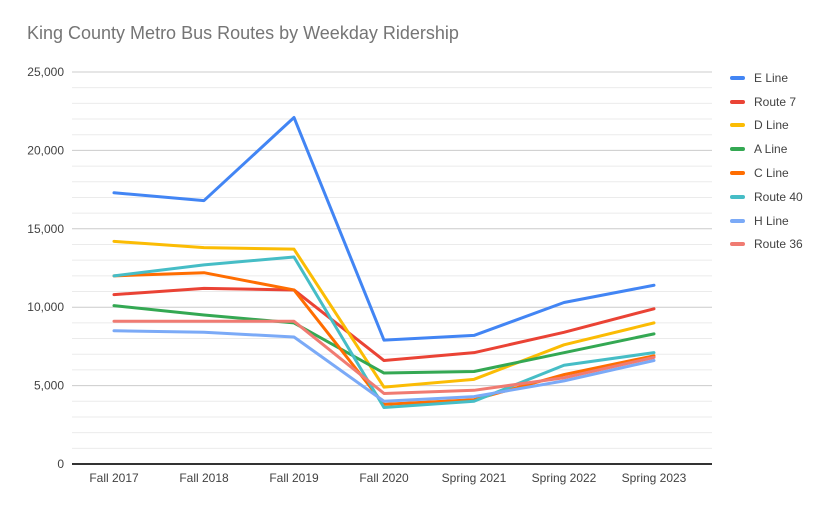 The image size is (827, 512). What do you see at coordinates (45, 307) in the screenshot?
I see `y-axis-tick-label: 10,000` at bounding box center [45, 307].